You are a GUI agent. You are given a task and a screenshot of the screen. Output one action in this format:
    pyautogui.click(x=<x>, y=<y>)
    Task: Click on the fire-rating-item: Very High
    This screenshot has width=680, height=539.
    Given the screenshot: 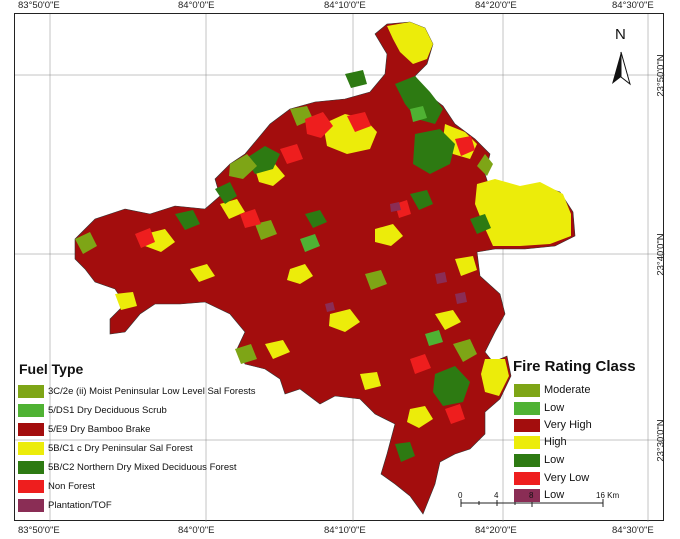 What is the action you would take?
    pyautogui.click(x=553, y=425)
    